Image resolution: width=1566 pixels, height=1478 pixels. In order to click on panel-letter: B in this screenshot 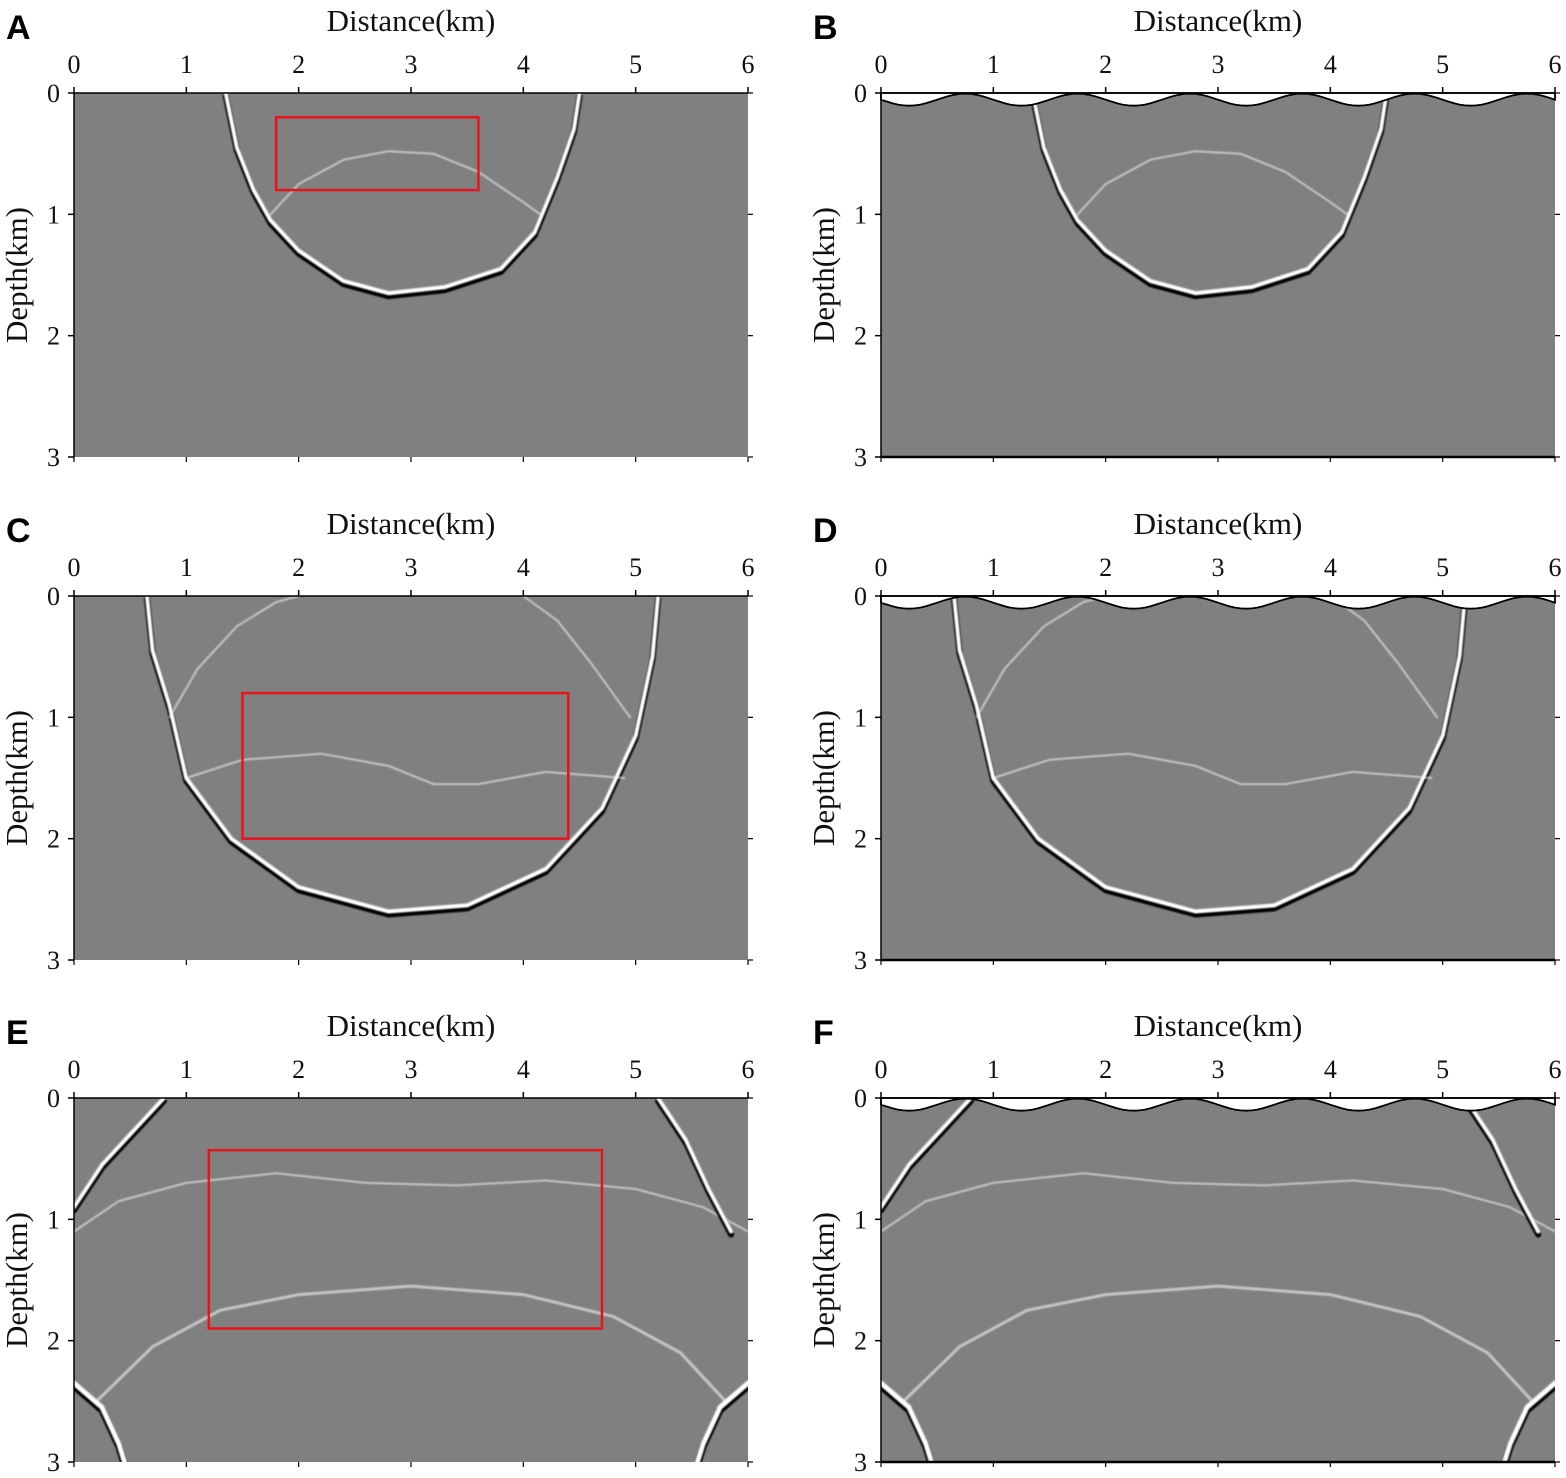, I will do `click(825, 28)`.